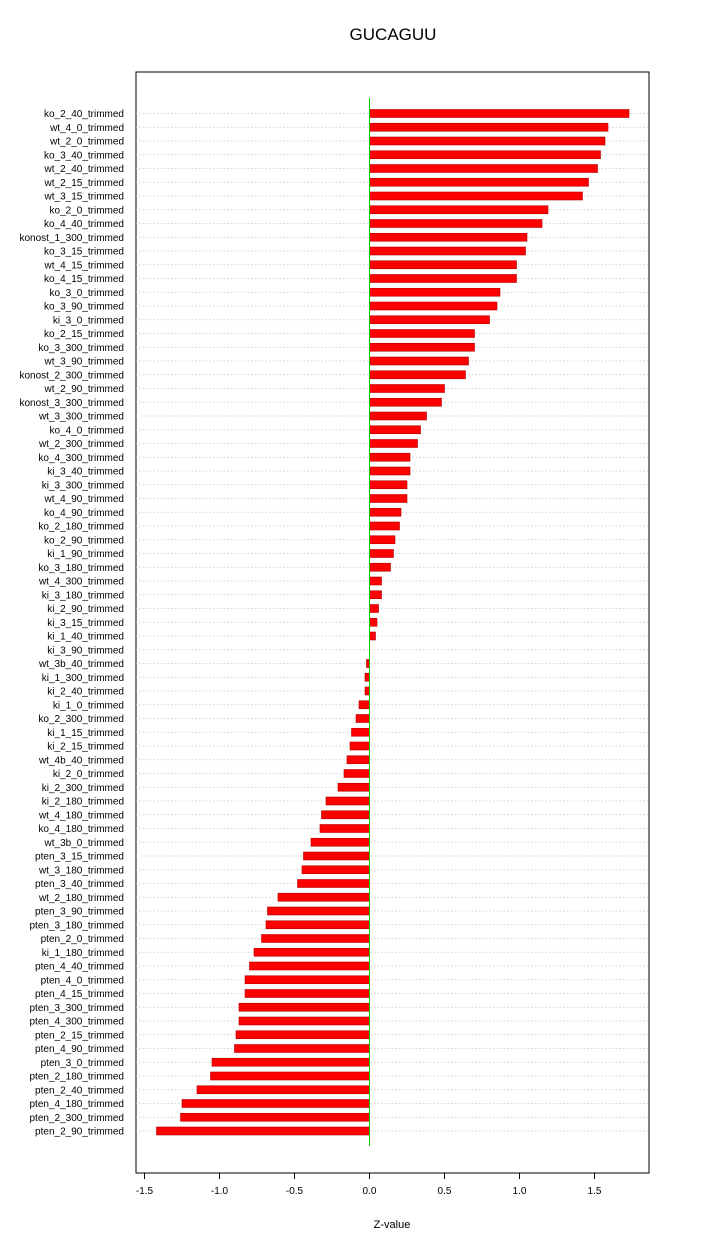 The image size is (720, 1245). What do you see at coordinates (85, 692) in the screenshot?
I see `category-label-ki_2_40_trimmed: ki_2_40_trimmed` at bounding box center [85, 692].